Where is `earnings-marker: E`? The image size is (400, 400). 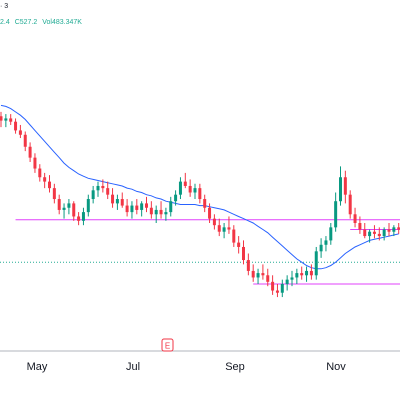
earnings-marker: E is located at coordinates (167, 345).